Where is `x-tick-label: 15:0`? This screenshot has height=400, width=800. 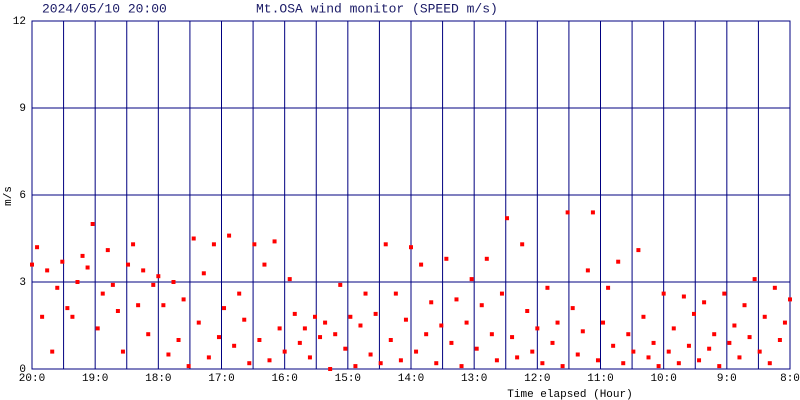
x-tick-label: 15:0 is located at coordinates (348, 379).